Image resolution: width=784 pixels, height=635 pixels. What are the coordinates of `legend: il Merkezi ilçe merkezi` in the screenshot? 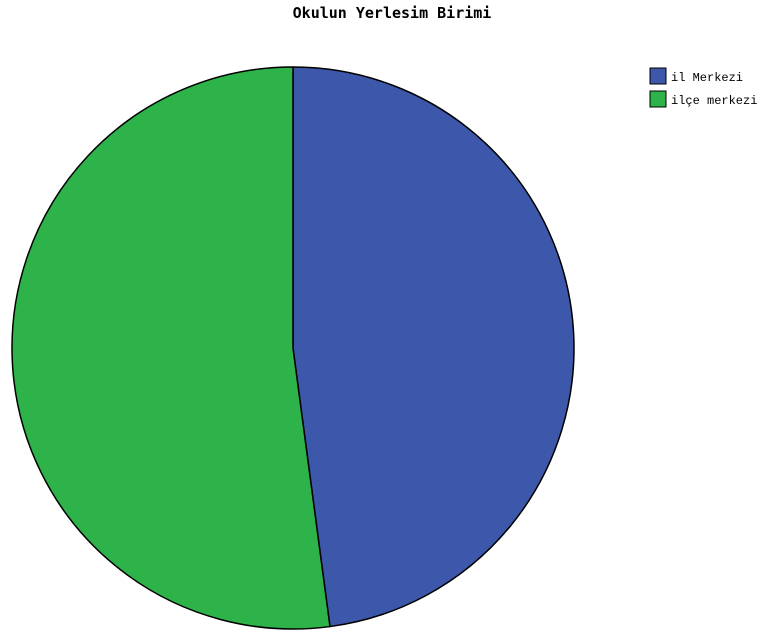 It's located at (703, 87).